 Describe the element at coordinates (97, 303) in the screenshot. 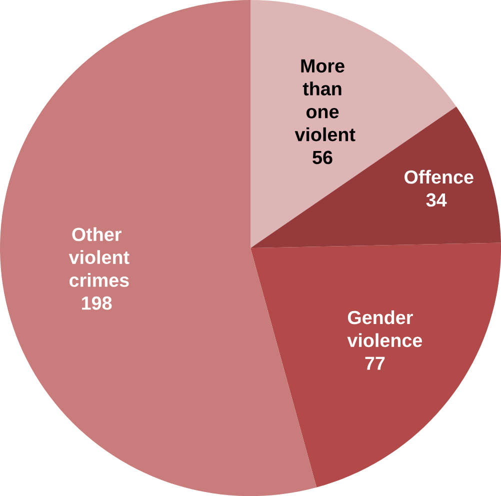

I see `data-label: 198` at that location.